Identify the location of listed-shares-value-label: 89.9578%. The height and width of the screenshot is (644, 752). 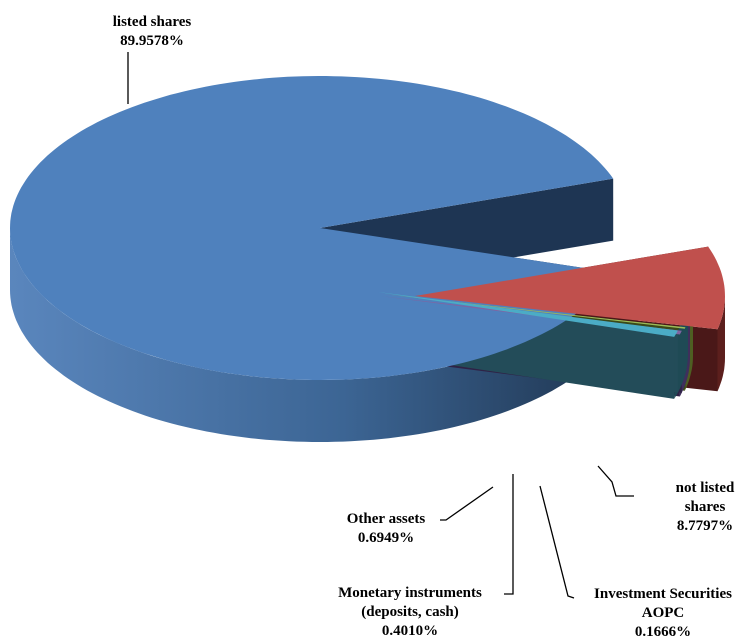
(152, 41).